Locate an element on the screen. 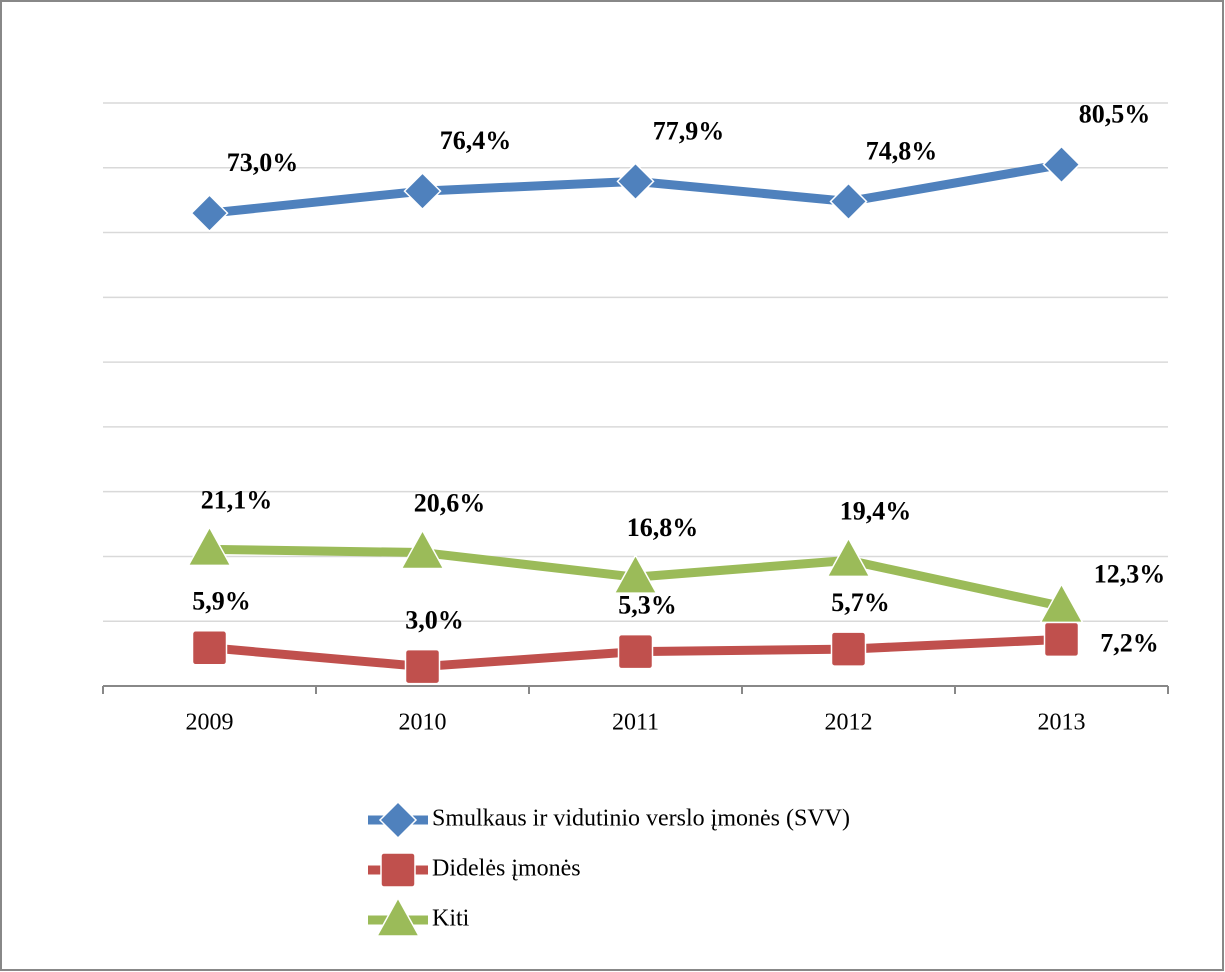 This screenshot has width=1225, height=972. data-label: 7,2% is located at coordinates (1129, 642).